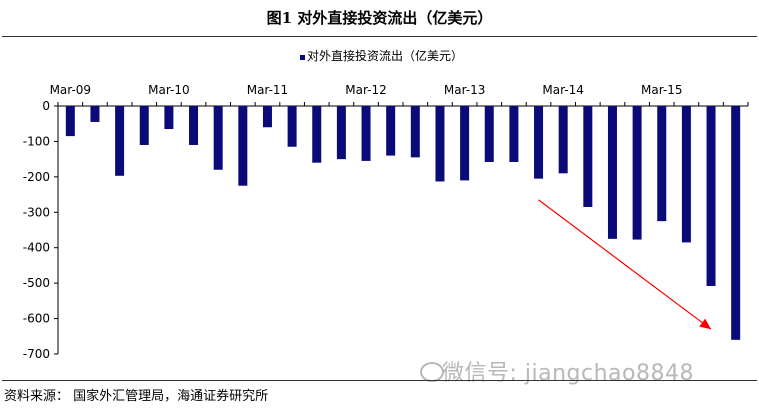  Describe the element at coordinates (379, 36) in the screenshot. I see `title-rule` at that location.